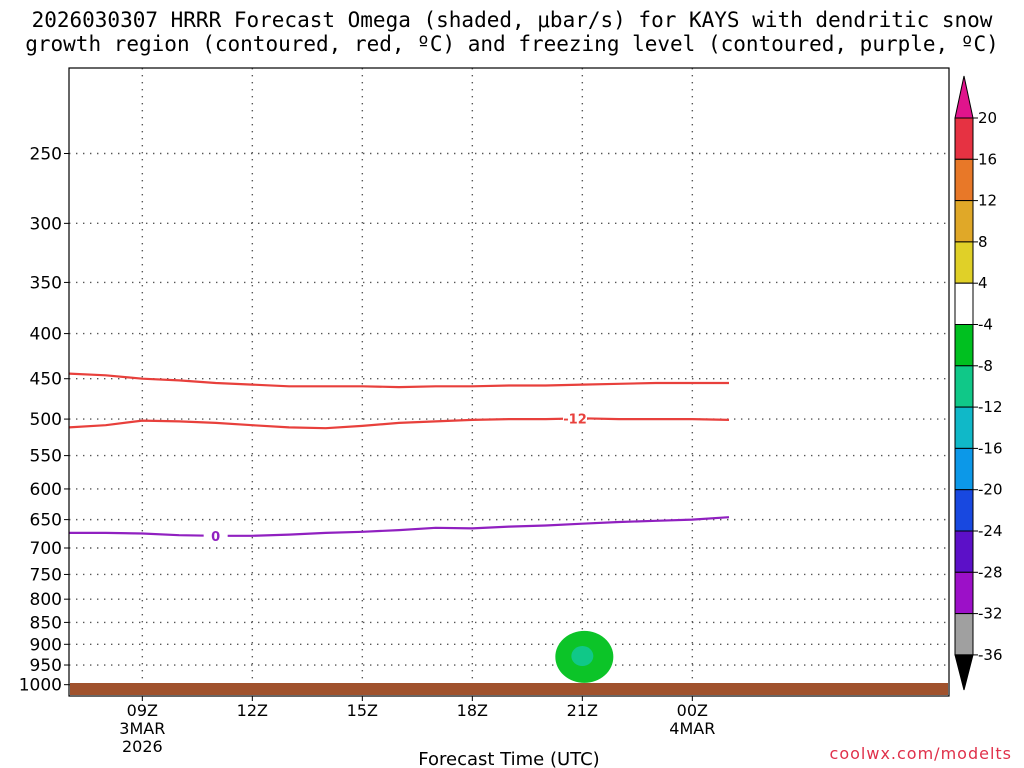 This screenshot has height=768, width=1024. What do you see at coordinates (46, 154) in the screenshot?
I see `y-tick-label: 250` at bounding box center [46, 154].